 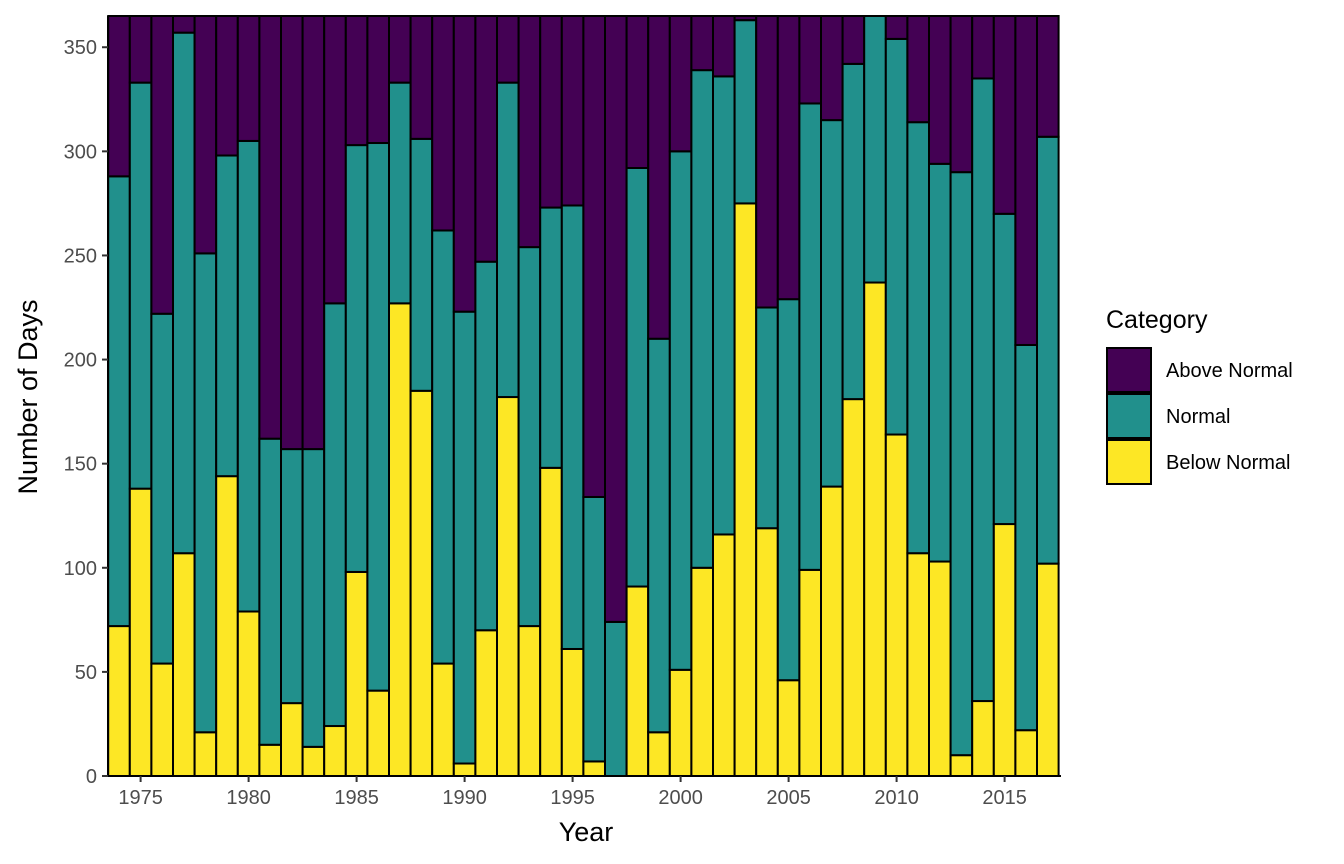 What do you see at coordinates (443, 447) in the screenshot?
I see `bar-1989-normal` at bounding box center [443, 447].